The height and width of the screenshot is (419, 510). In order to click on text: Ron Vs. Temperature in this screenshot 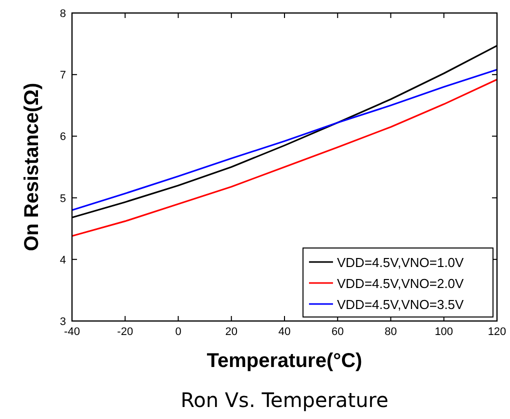, I will do `click(284, 400)`.